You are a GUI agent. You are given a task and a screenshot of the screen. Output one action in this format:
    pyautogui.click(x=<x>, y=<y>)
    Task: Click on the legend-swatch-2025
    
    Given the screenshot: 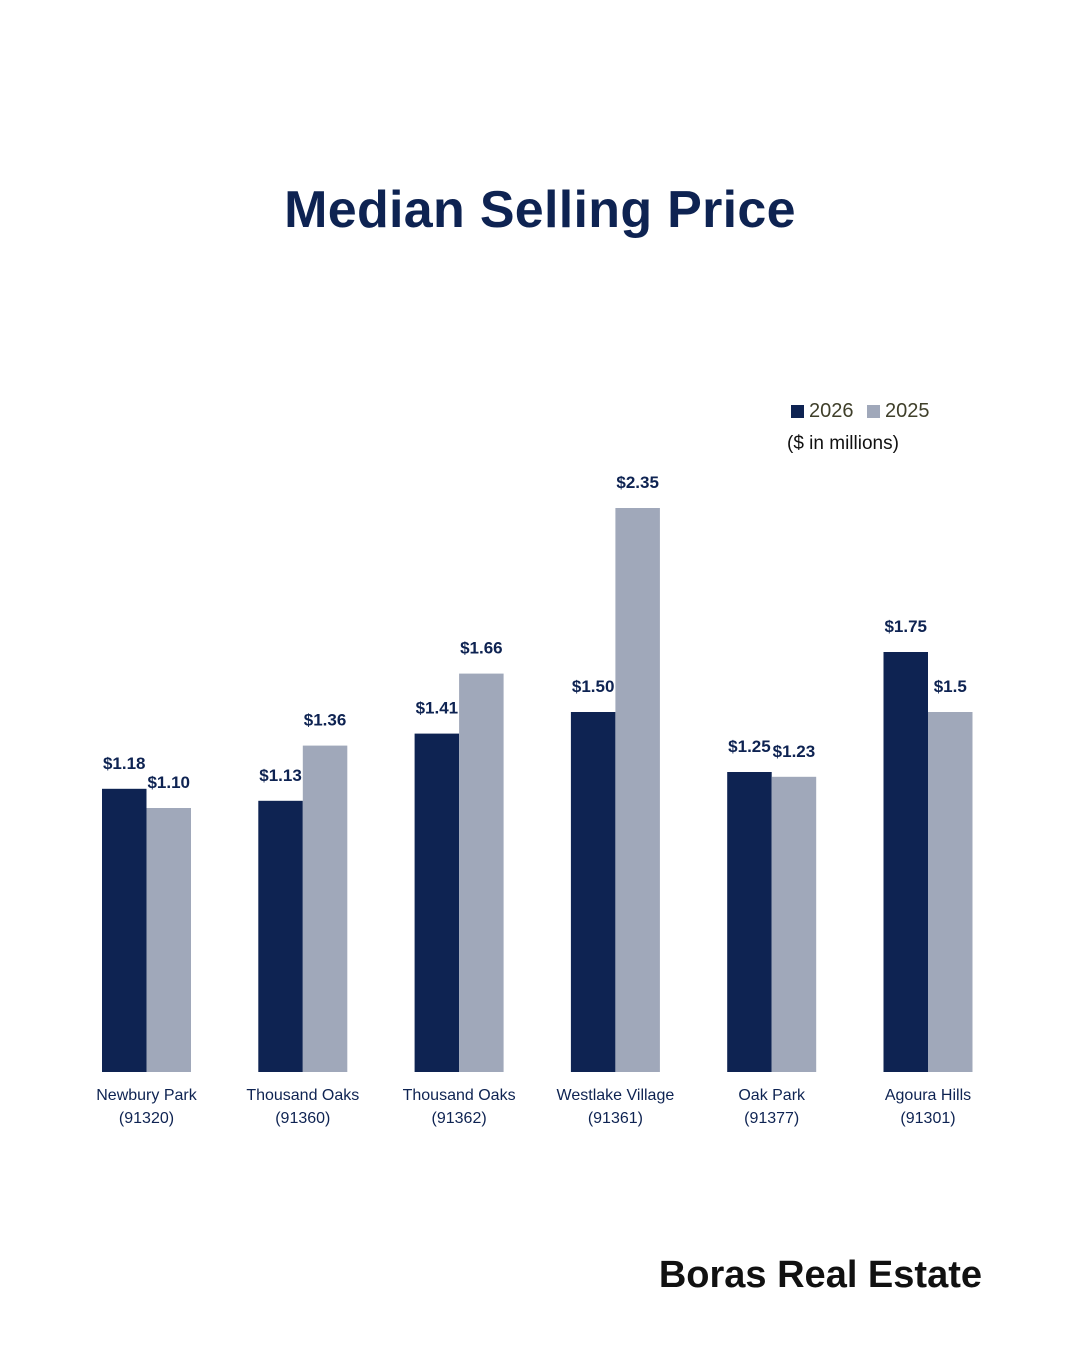 What is the action you would take?
    pyautogui.click(x=873, y=411)
    